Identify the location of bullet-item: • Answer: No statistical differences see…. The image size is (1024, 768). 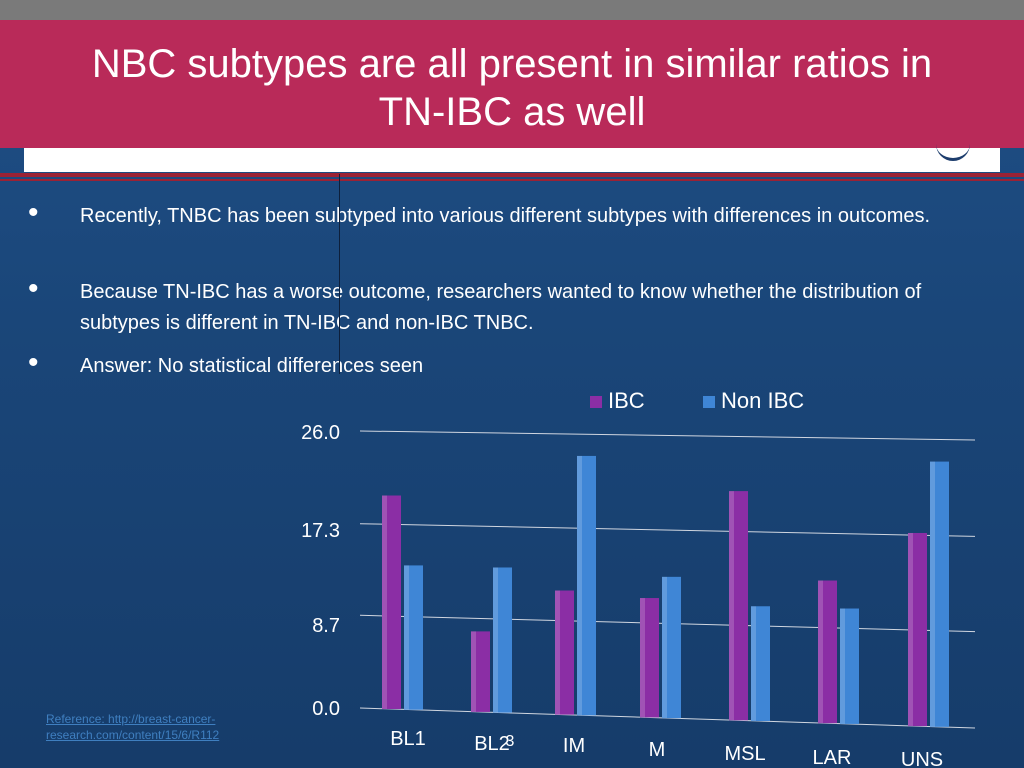
(489, 364).